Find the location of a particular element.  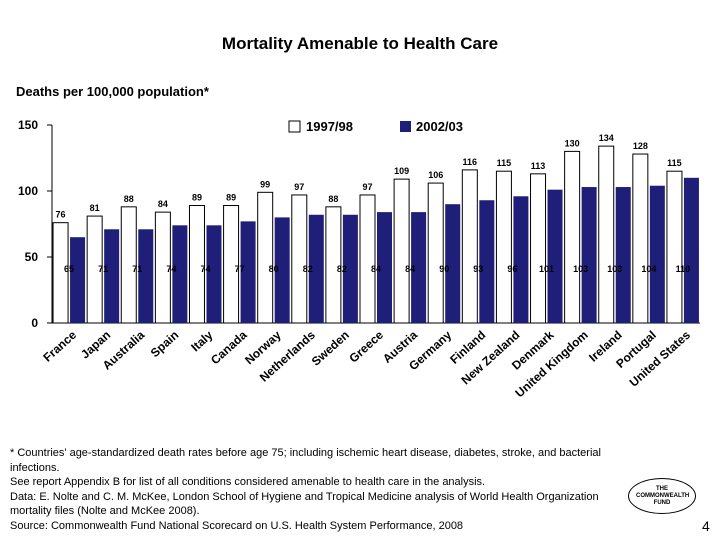

data-label-1997-98: 130 is located at coordinates (572, 143).